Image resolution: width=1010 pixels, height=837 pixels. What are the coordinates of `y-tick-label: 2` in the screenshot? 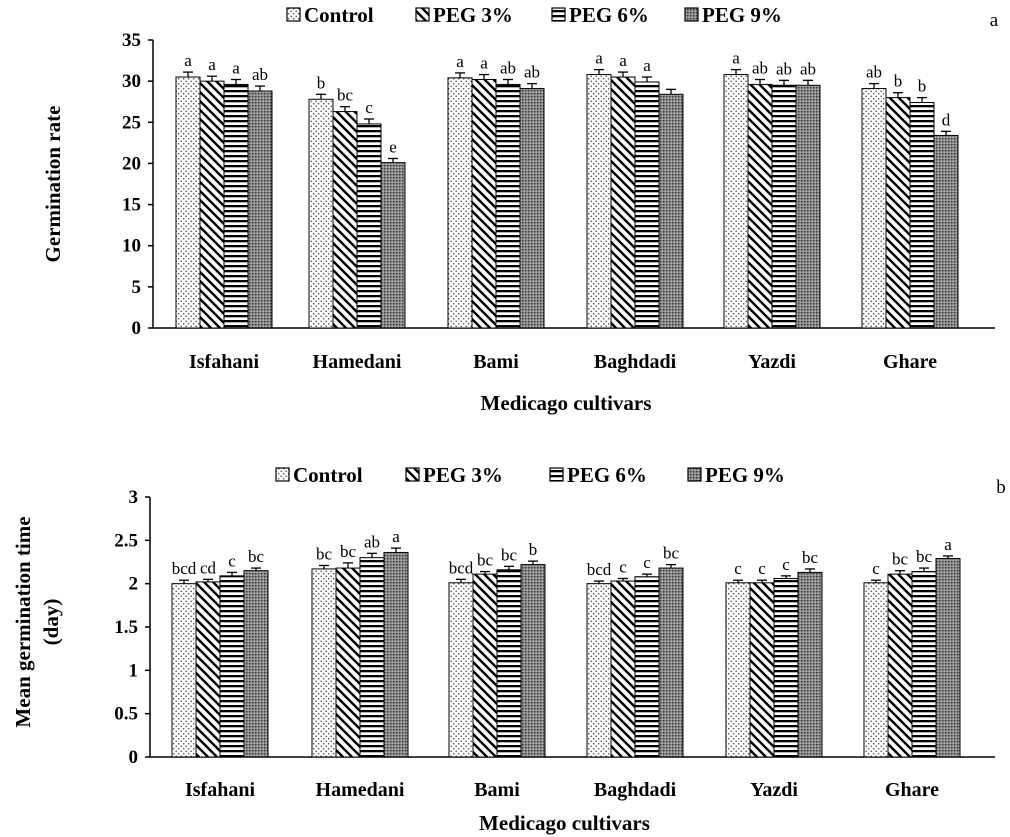 It's located at (134, 584).